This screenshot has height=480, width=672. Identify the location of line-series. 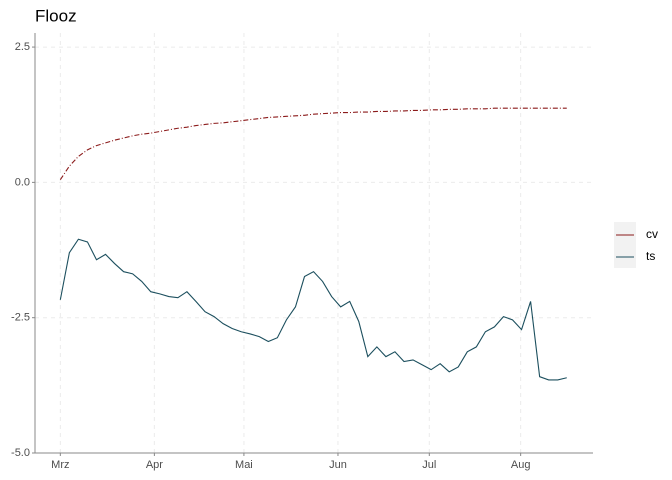
(313, 143).